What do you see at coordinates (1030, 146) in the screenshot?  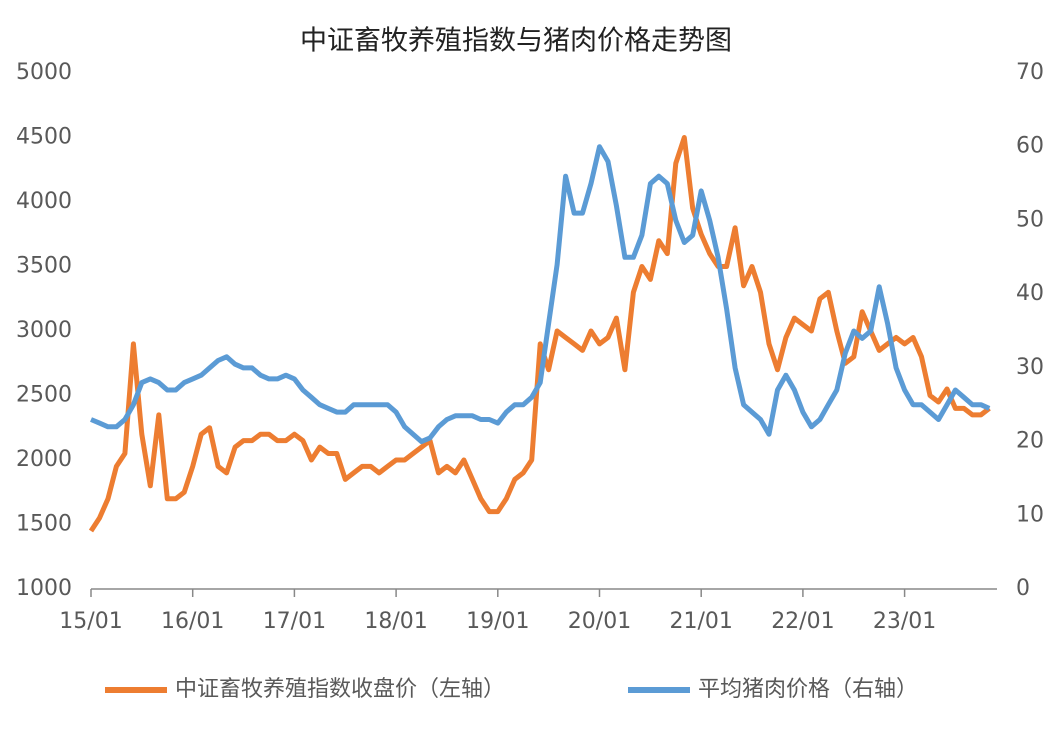 I see `y2-tick-label: 60` at bounding box center [1030, 146].